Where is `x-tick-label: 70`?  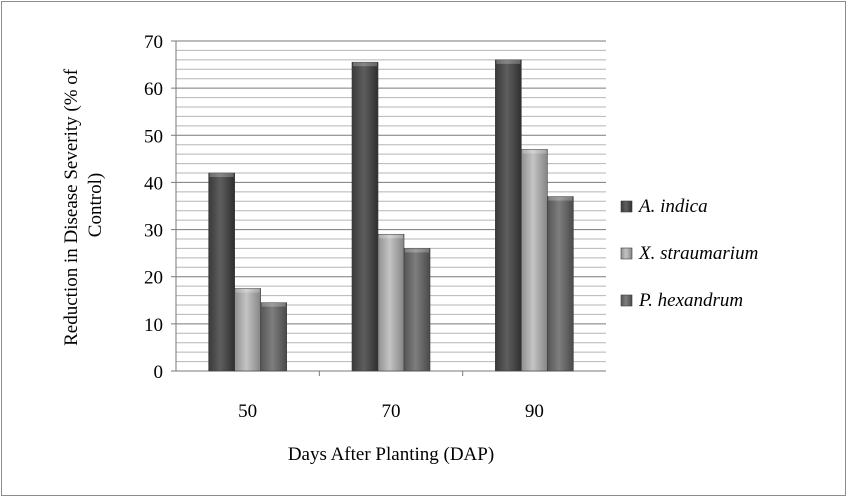 x-tick-label: 70 is located at coordinates (391, 411).